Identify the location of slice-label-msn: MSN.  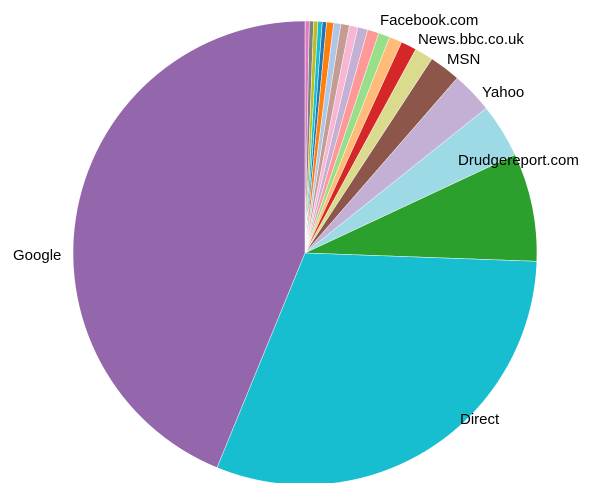
(463, 59).